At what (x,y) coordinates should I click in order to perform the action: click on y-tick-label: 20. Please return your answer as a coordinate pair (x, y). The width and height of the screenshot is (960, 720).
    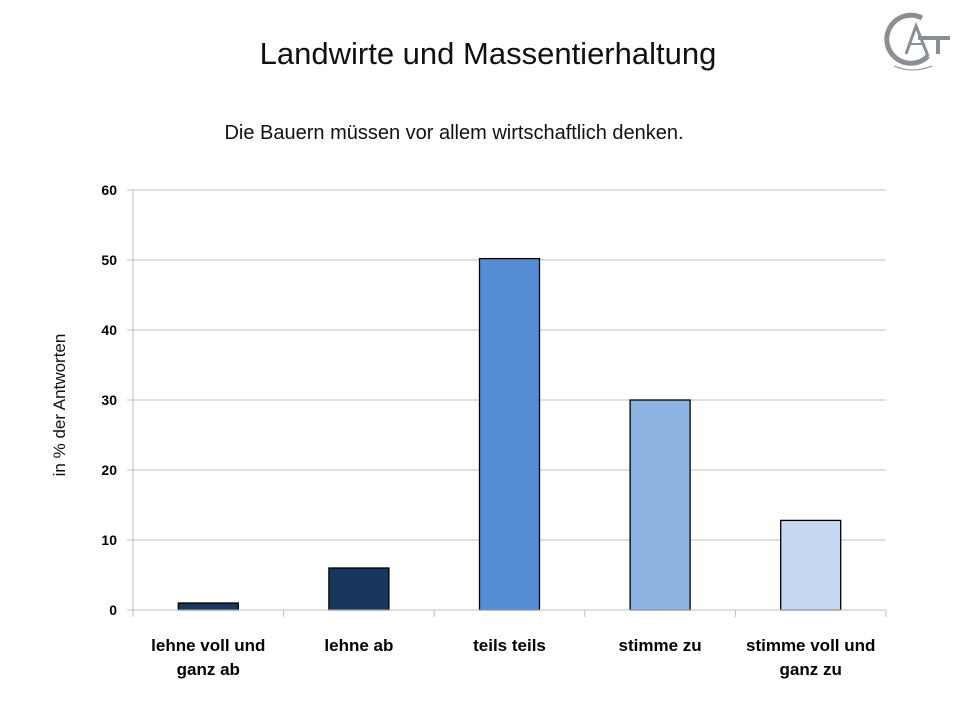
    Looking at the image, I should click on (109, 470).